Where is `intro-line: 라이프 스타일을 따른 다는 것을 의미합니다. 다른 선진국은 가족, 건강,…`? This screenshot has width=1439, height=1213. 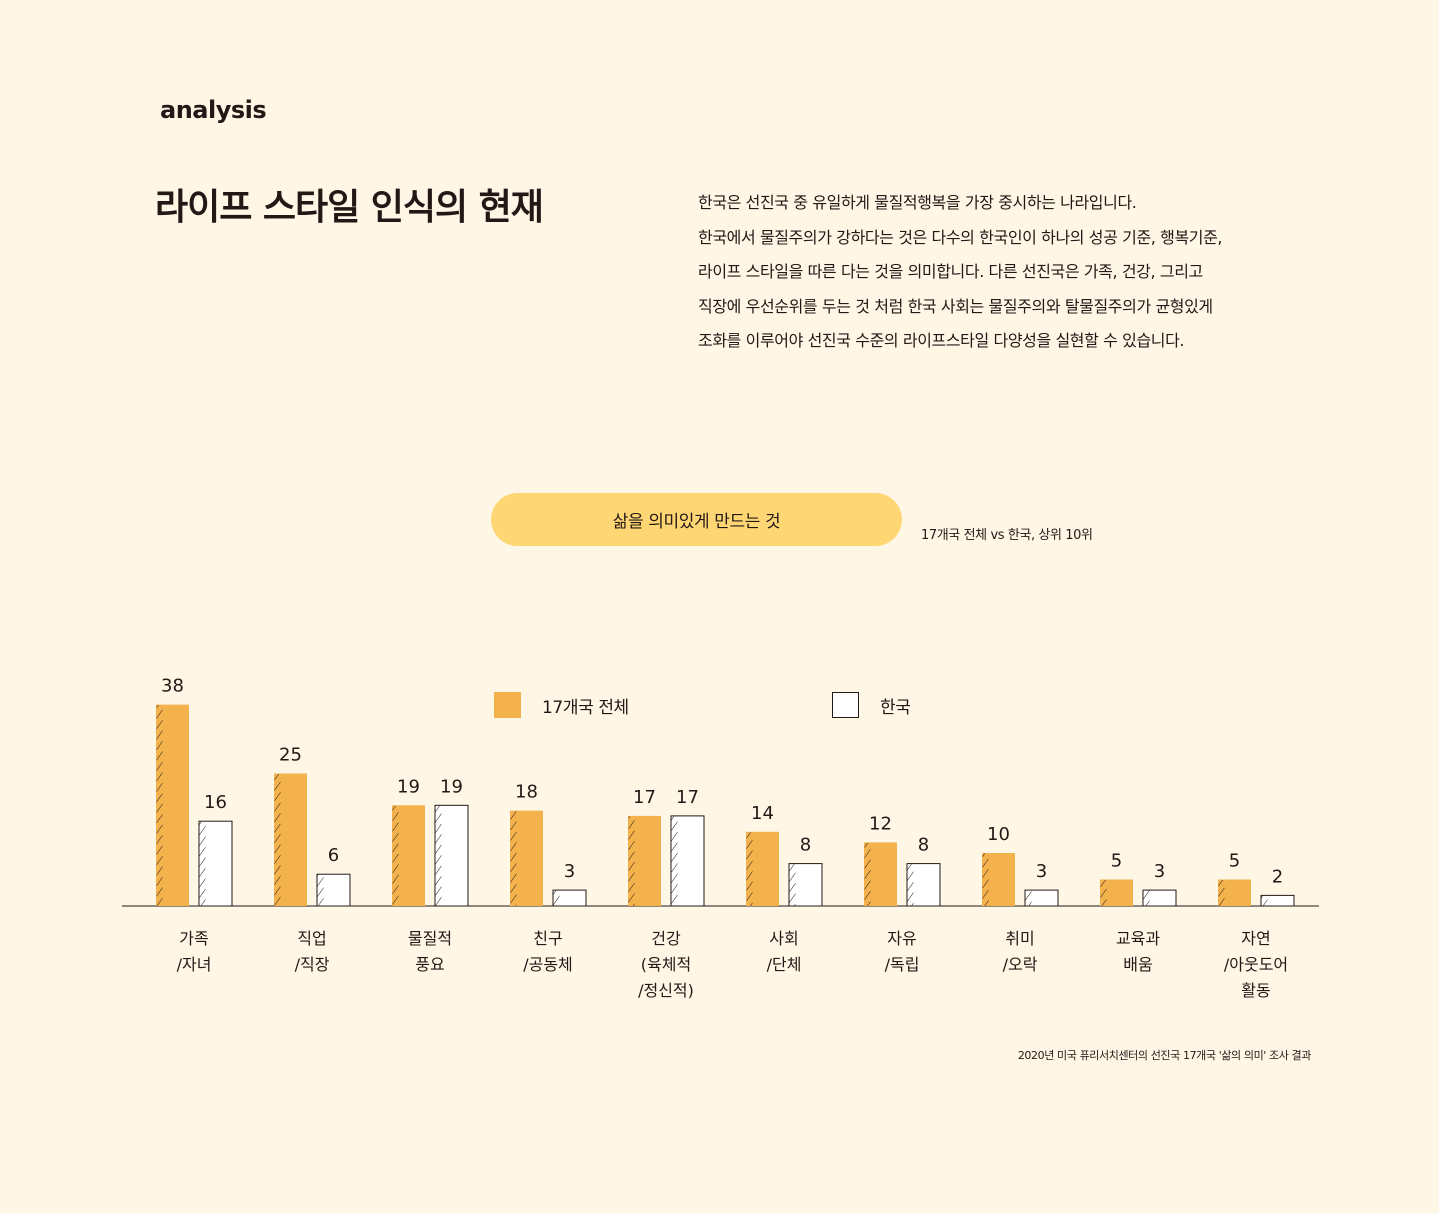 intro-line: 라이프 스타일을 따른 다는 것을 의미합니다. 다른 선진국은 가족, 건강,… is located at coordinates (950, 271).